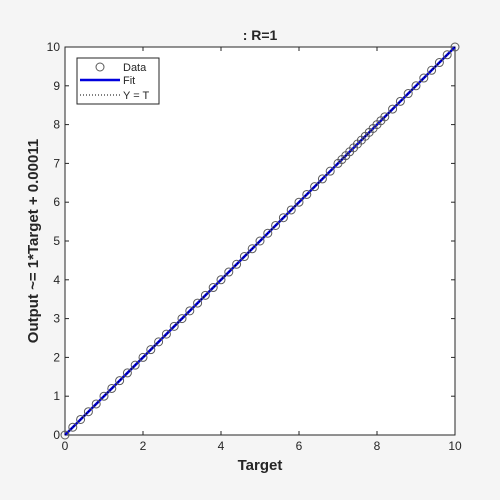 The height and width of the screenshot is (500, 500). What do you see at coordinates (118, 81) in the screenshot?
I see `legend: Data Fit Y = T` at bounding box center [118, 81].